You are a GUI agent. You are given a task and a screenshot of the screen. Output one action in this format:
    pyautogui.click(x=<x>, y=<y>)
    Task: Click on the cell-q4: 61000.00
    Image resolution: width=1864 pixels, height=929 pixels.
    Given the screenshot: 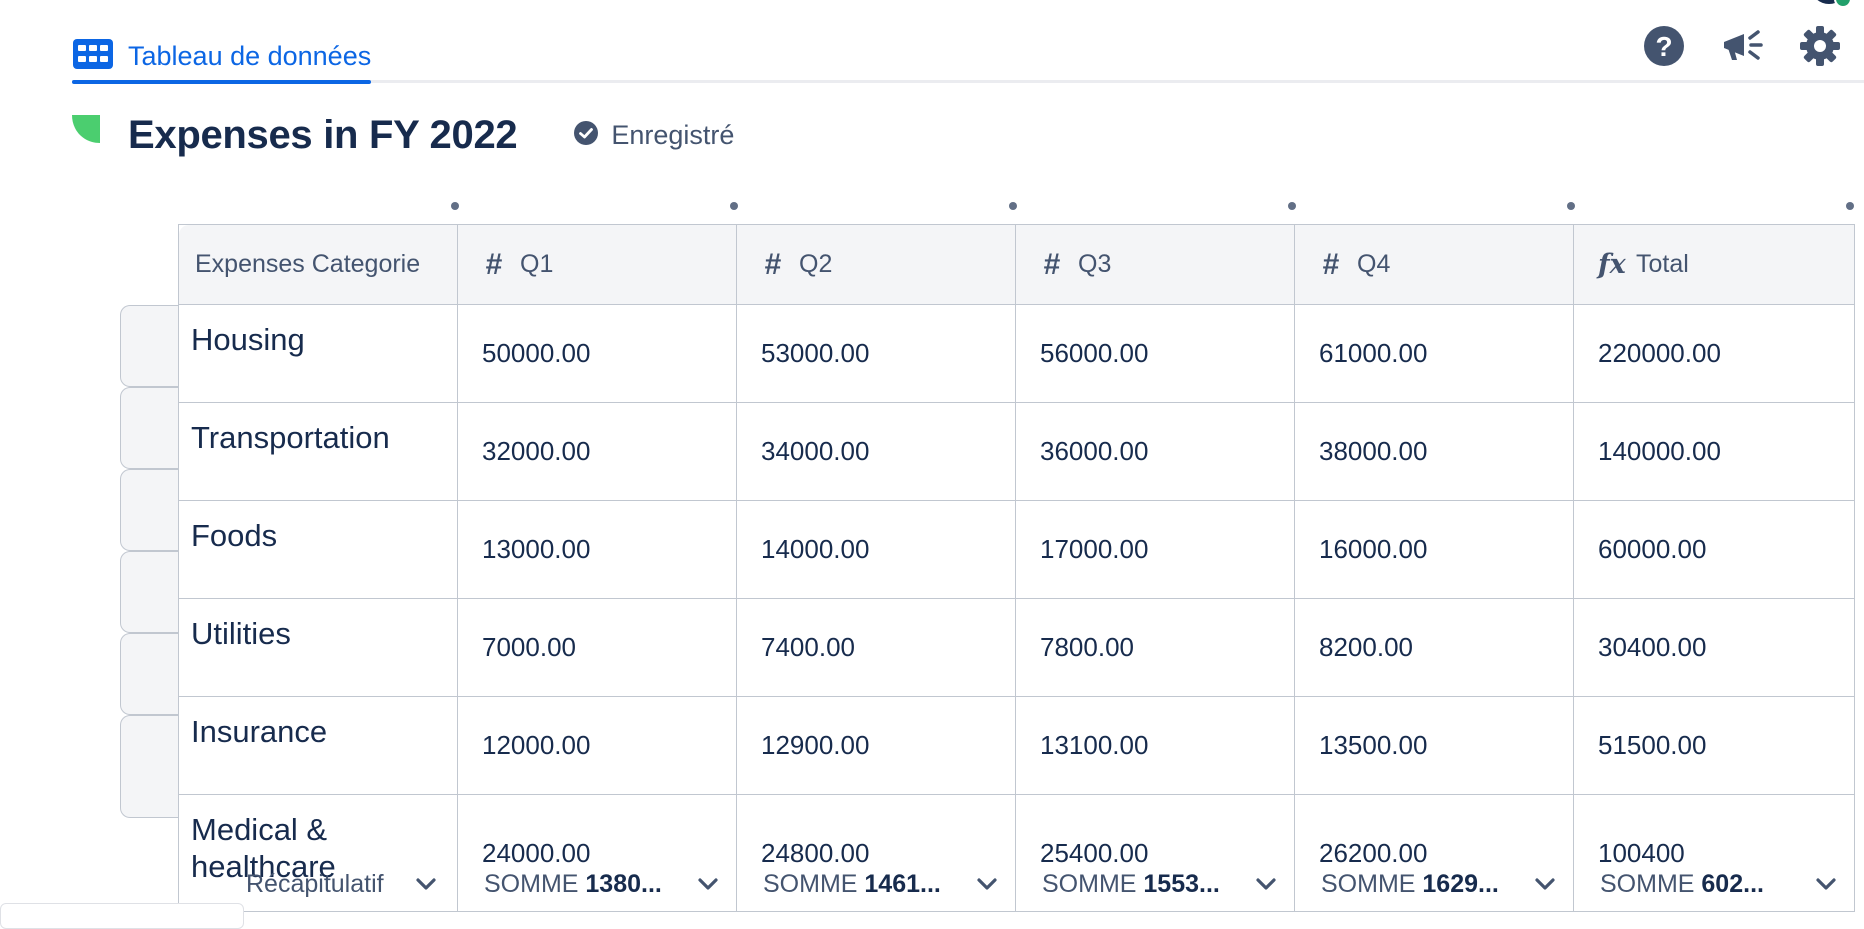 What is the action you would take?
    pyautogui.click(x=1434, y=353)
    